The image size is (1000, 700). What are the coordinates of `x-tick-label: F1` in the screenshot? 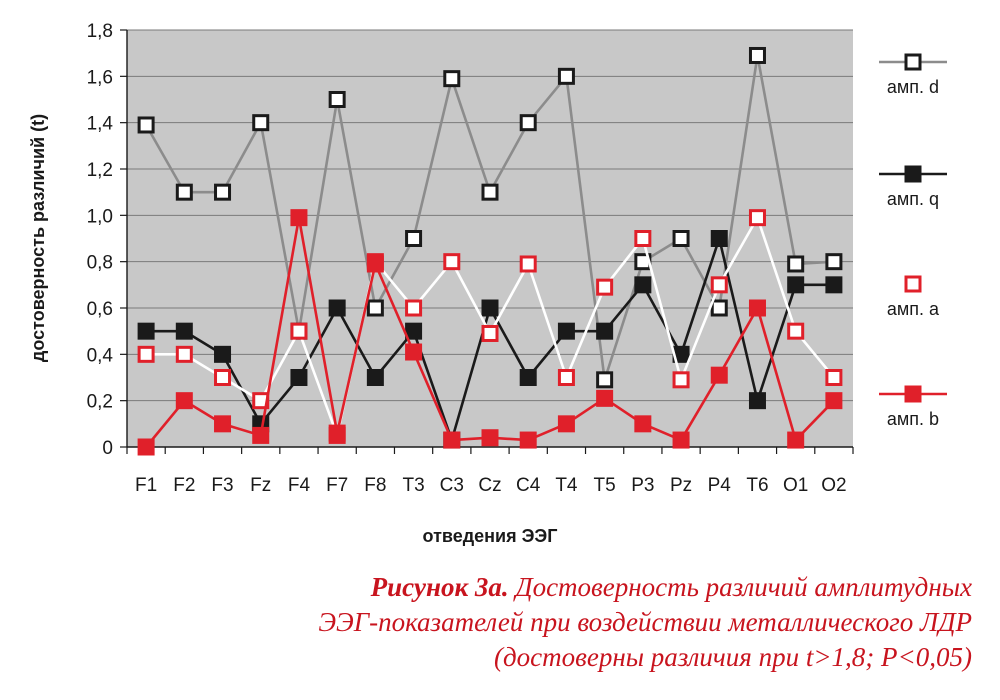 It's located at (146, 485).